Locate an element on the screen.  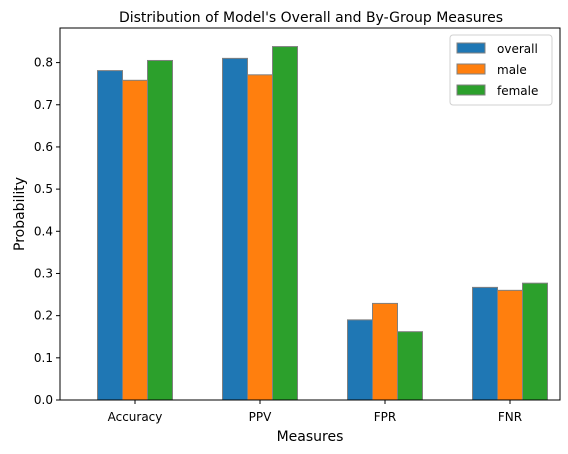
y-axis-label: Probability is located at coordinates (20, 214).